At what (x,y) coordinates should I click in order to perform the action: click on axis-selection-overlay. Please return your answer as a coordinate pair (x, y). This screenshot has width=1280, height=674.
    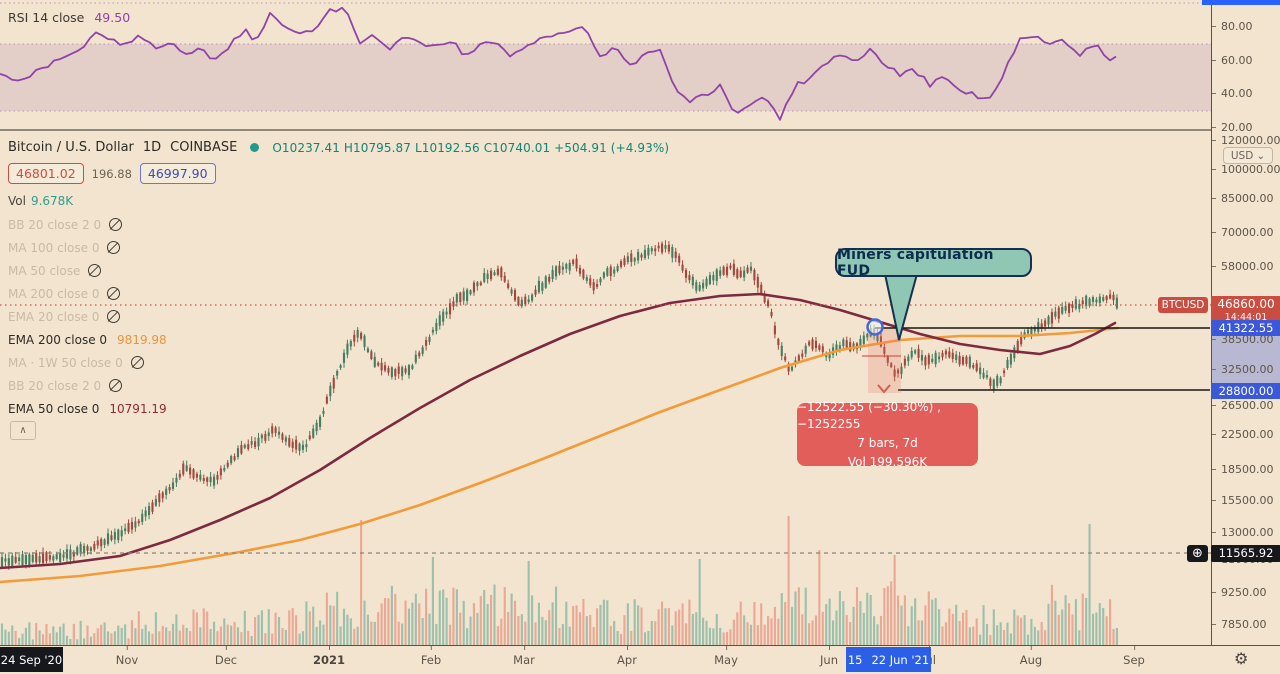
    Looking at the image, I should click on (1246, 359).